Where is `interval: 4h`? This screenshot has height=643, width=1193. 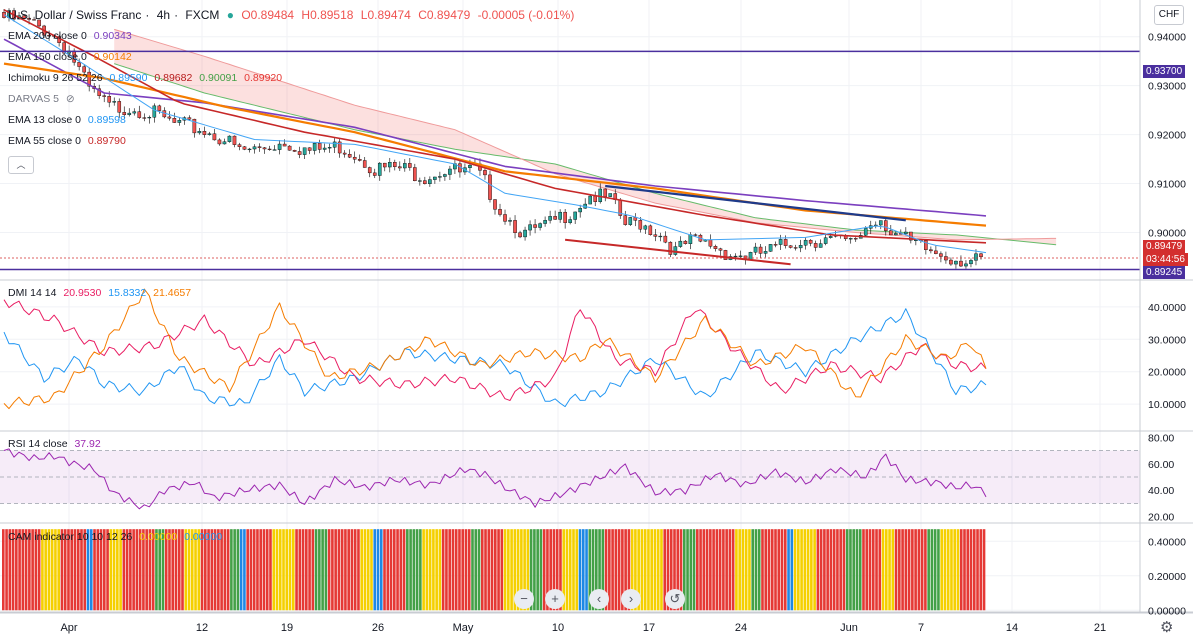 interval: 4h is located at coordinates (163, 15).